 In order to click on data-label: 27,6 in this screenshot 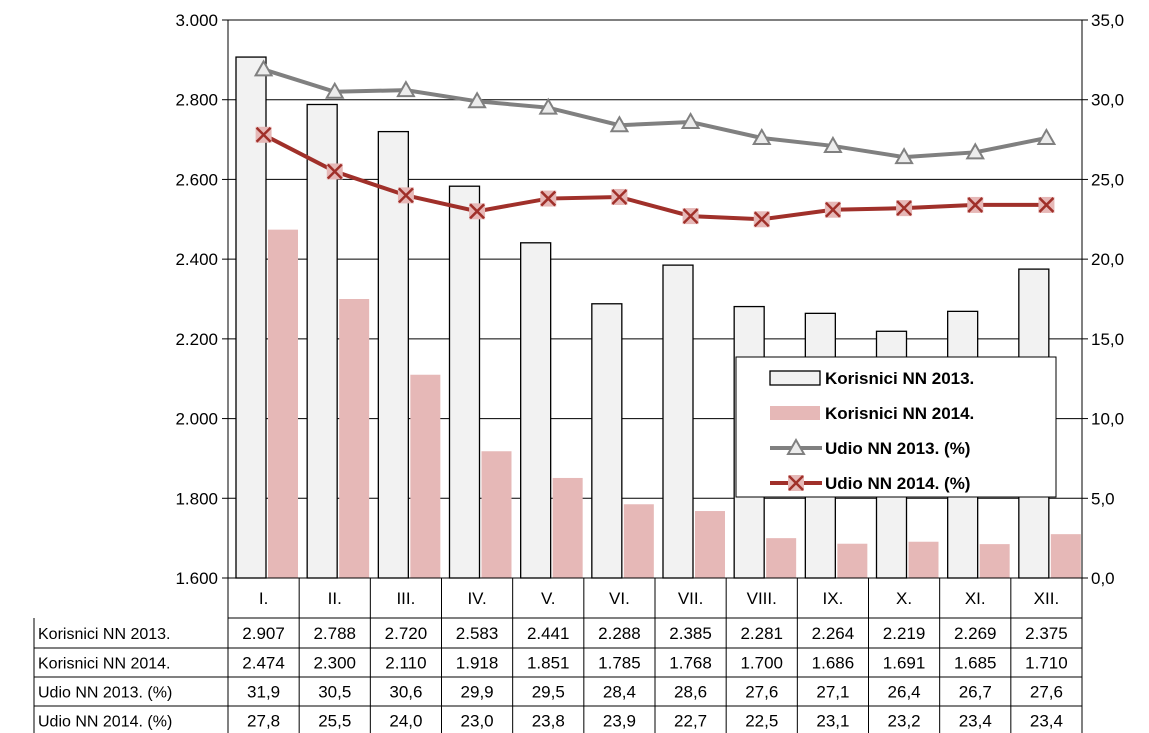, I will do `click(761, 692)`.